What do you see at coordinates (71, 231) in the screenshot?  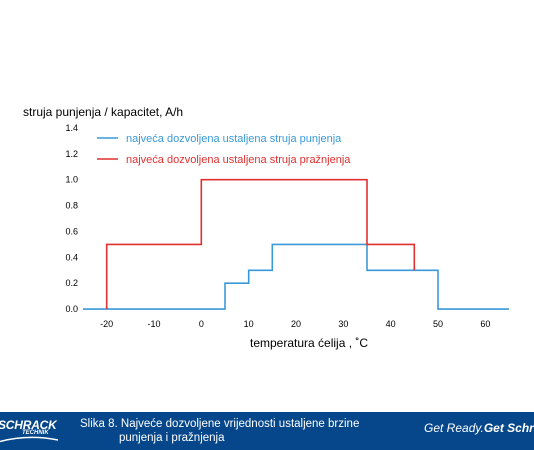 I see `y-tick-label: 0.6` at bounding box center [71, 231].